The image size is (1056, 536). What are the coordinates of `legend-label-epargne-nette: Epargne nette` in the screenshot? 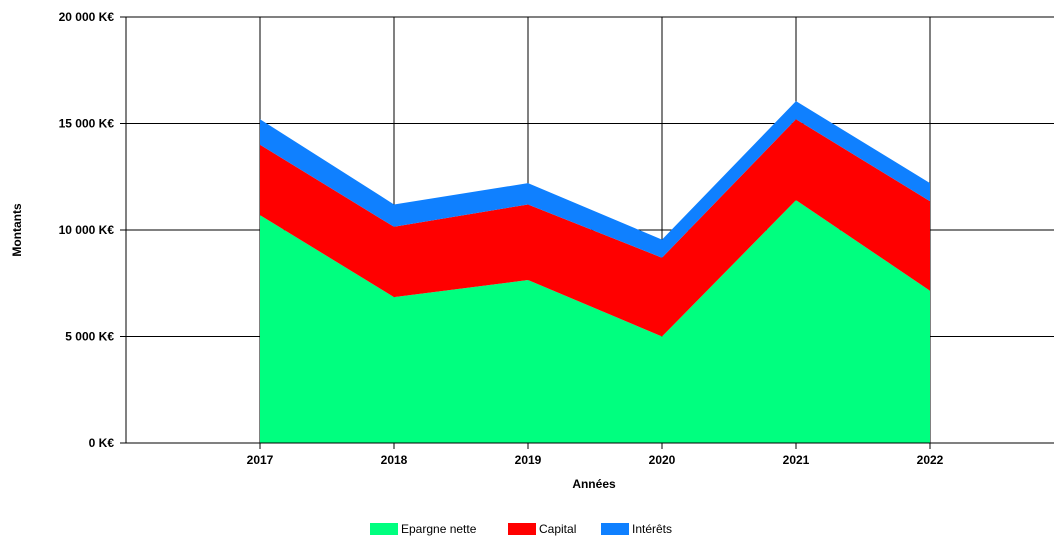 It's located at (439, 529).